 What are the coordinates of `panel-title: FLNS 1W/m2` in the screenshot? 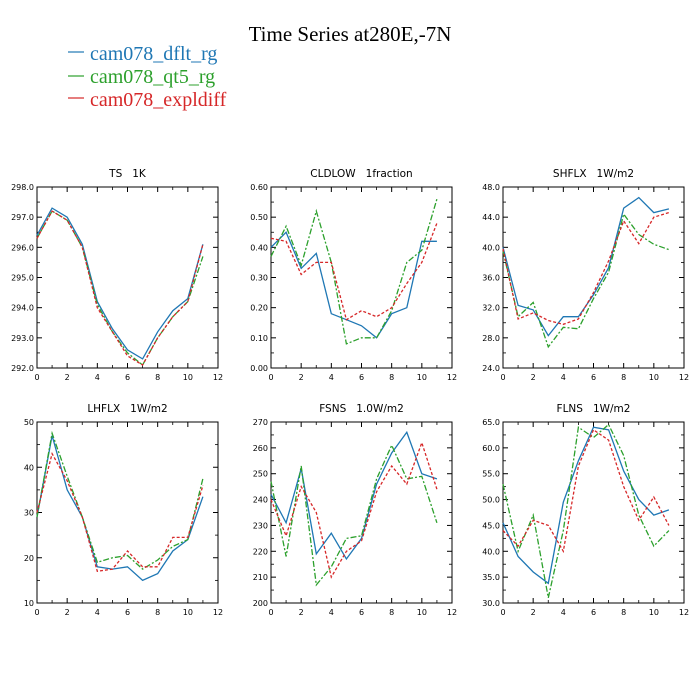 It's located at (594, 409).